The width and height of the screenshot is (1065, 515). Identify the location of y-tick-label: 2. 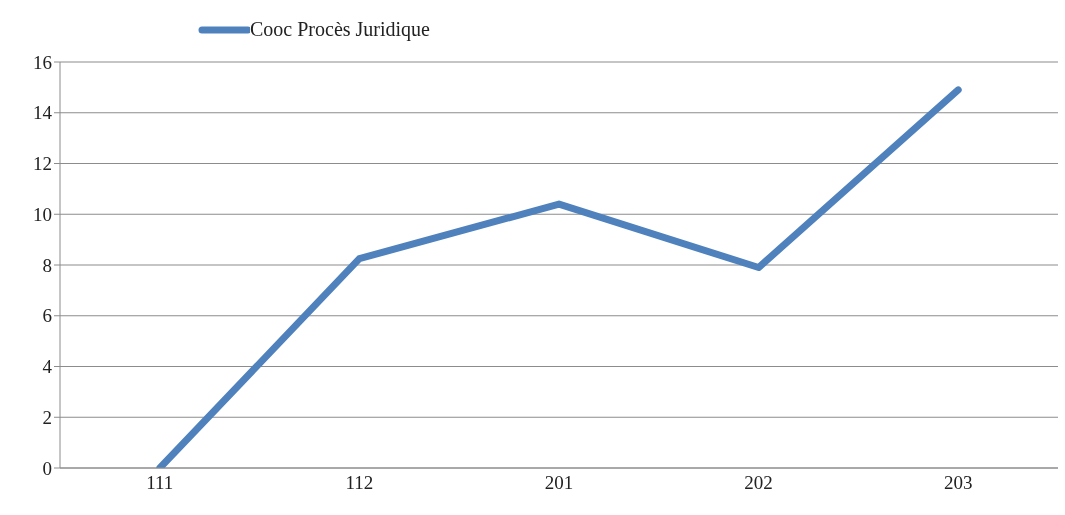
(47, 417).